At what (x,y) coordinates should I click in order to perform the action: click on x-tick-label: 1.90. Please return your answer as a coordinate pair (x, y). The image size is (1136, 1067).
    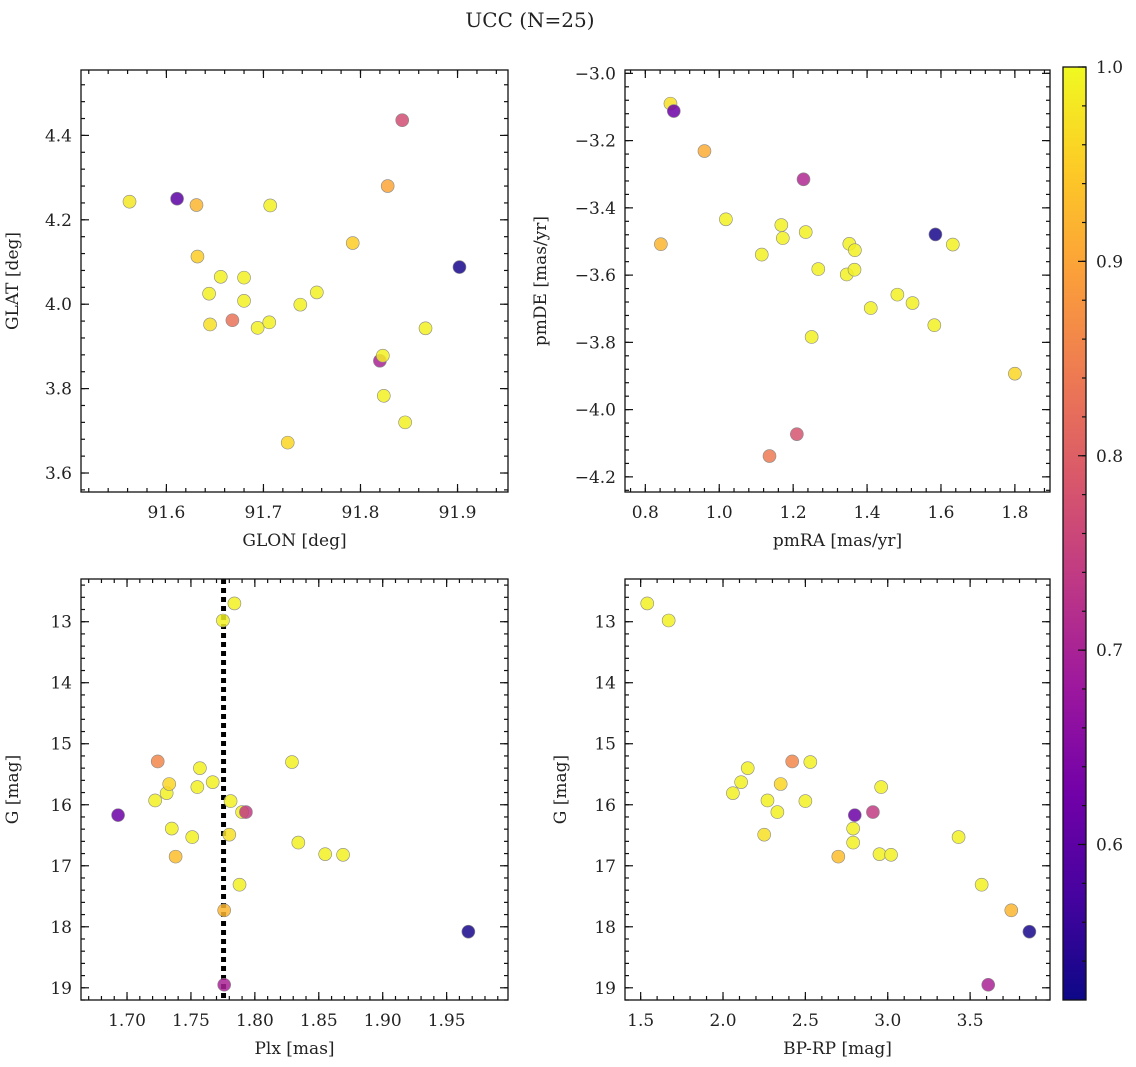
    Looking at the image, I should click on (383, 1021).